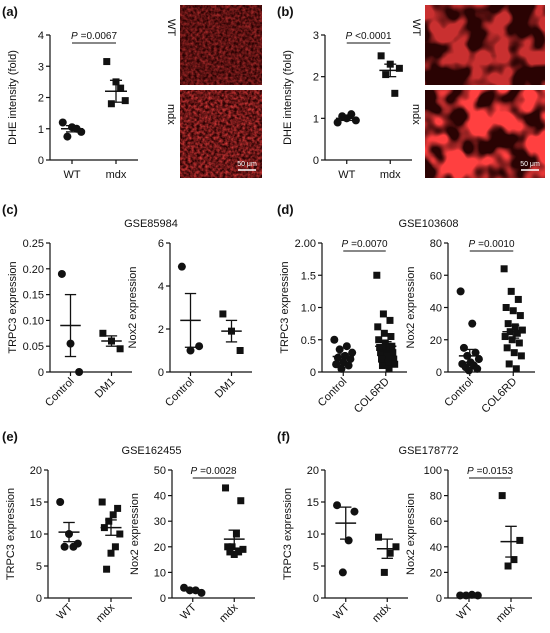 The width and height of the screenshot is (550, 633). I want to click on y-tick-label: 40, so click(160, 497).